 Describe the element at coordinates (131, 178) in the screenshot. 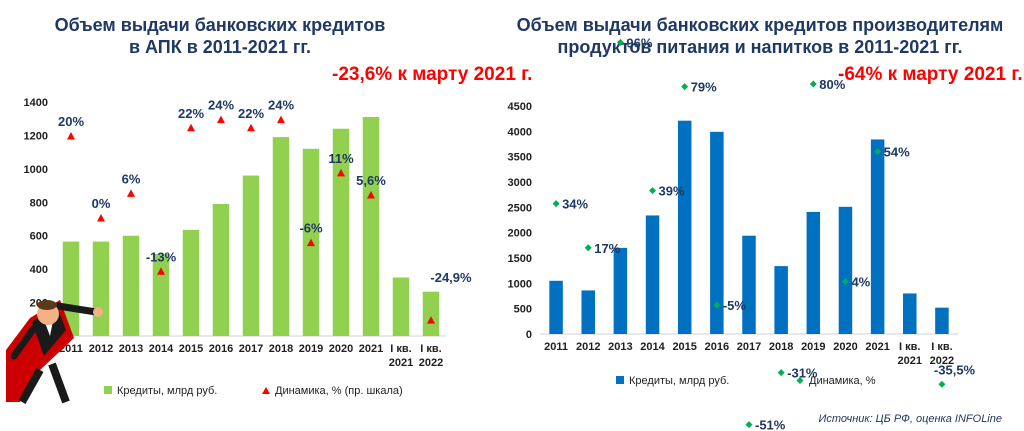

I see `data-label: 6%` at that location.